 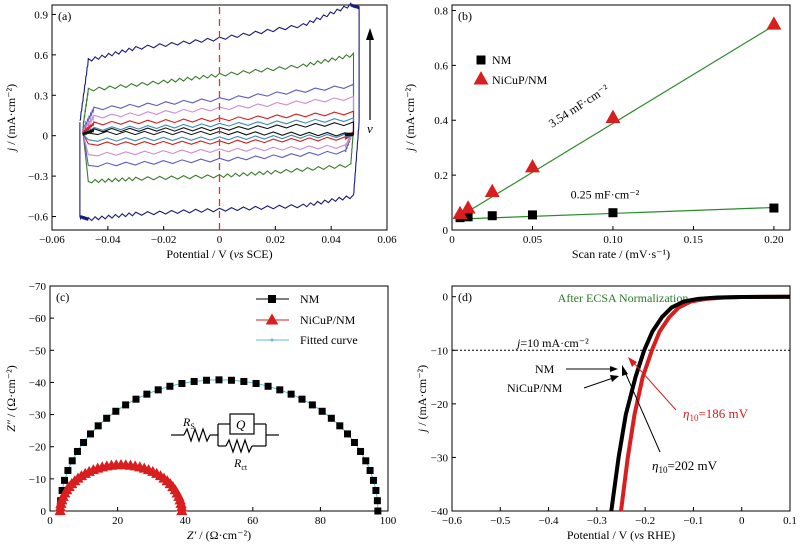 I want to click on y-tick-label: 0.9, so click(x=41, y=15).